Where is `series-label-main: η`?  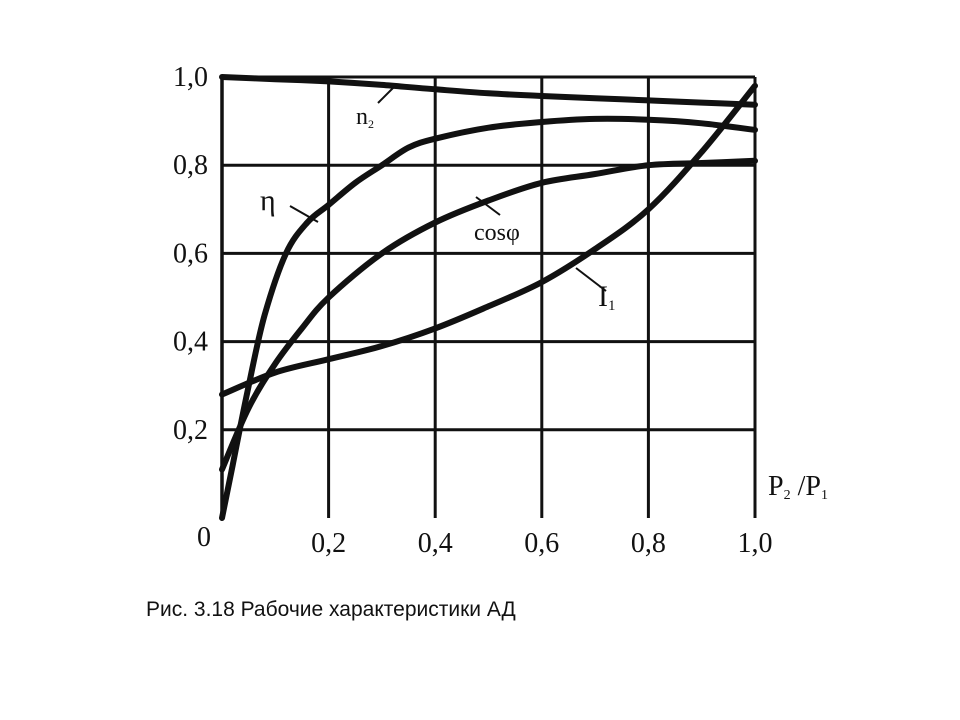
series-label-main: η is located at coordinates (268, 200).